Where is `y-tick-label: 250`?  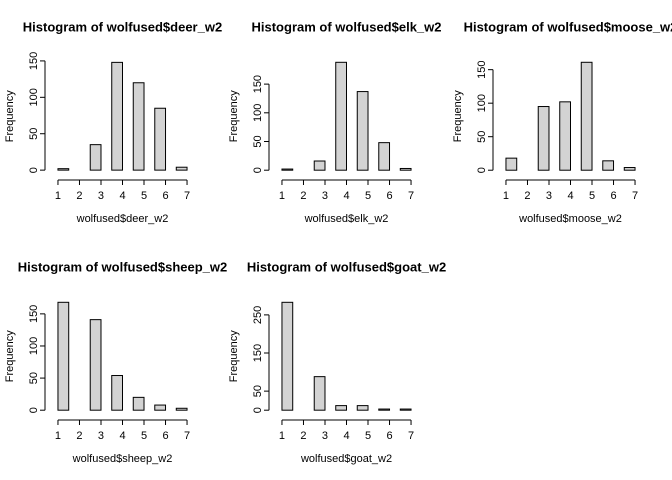
y-tick-label: 250 is located at coordinates (258, 315).